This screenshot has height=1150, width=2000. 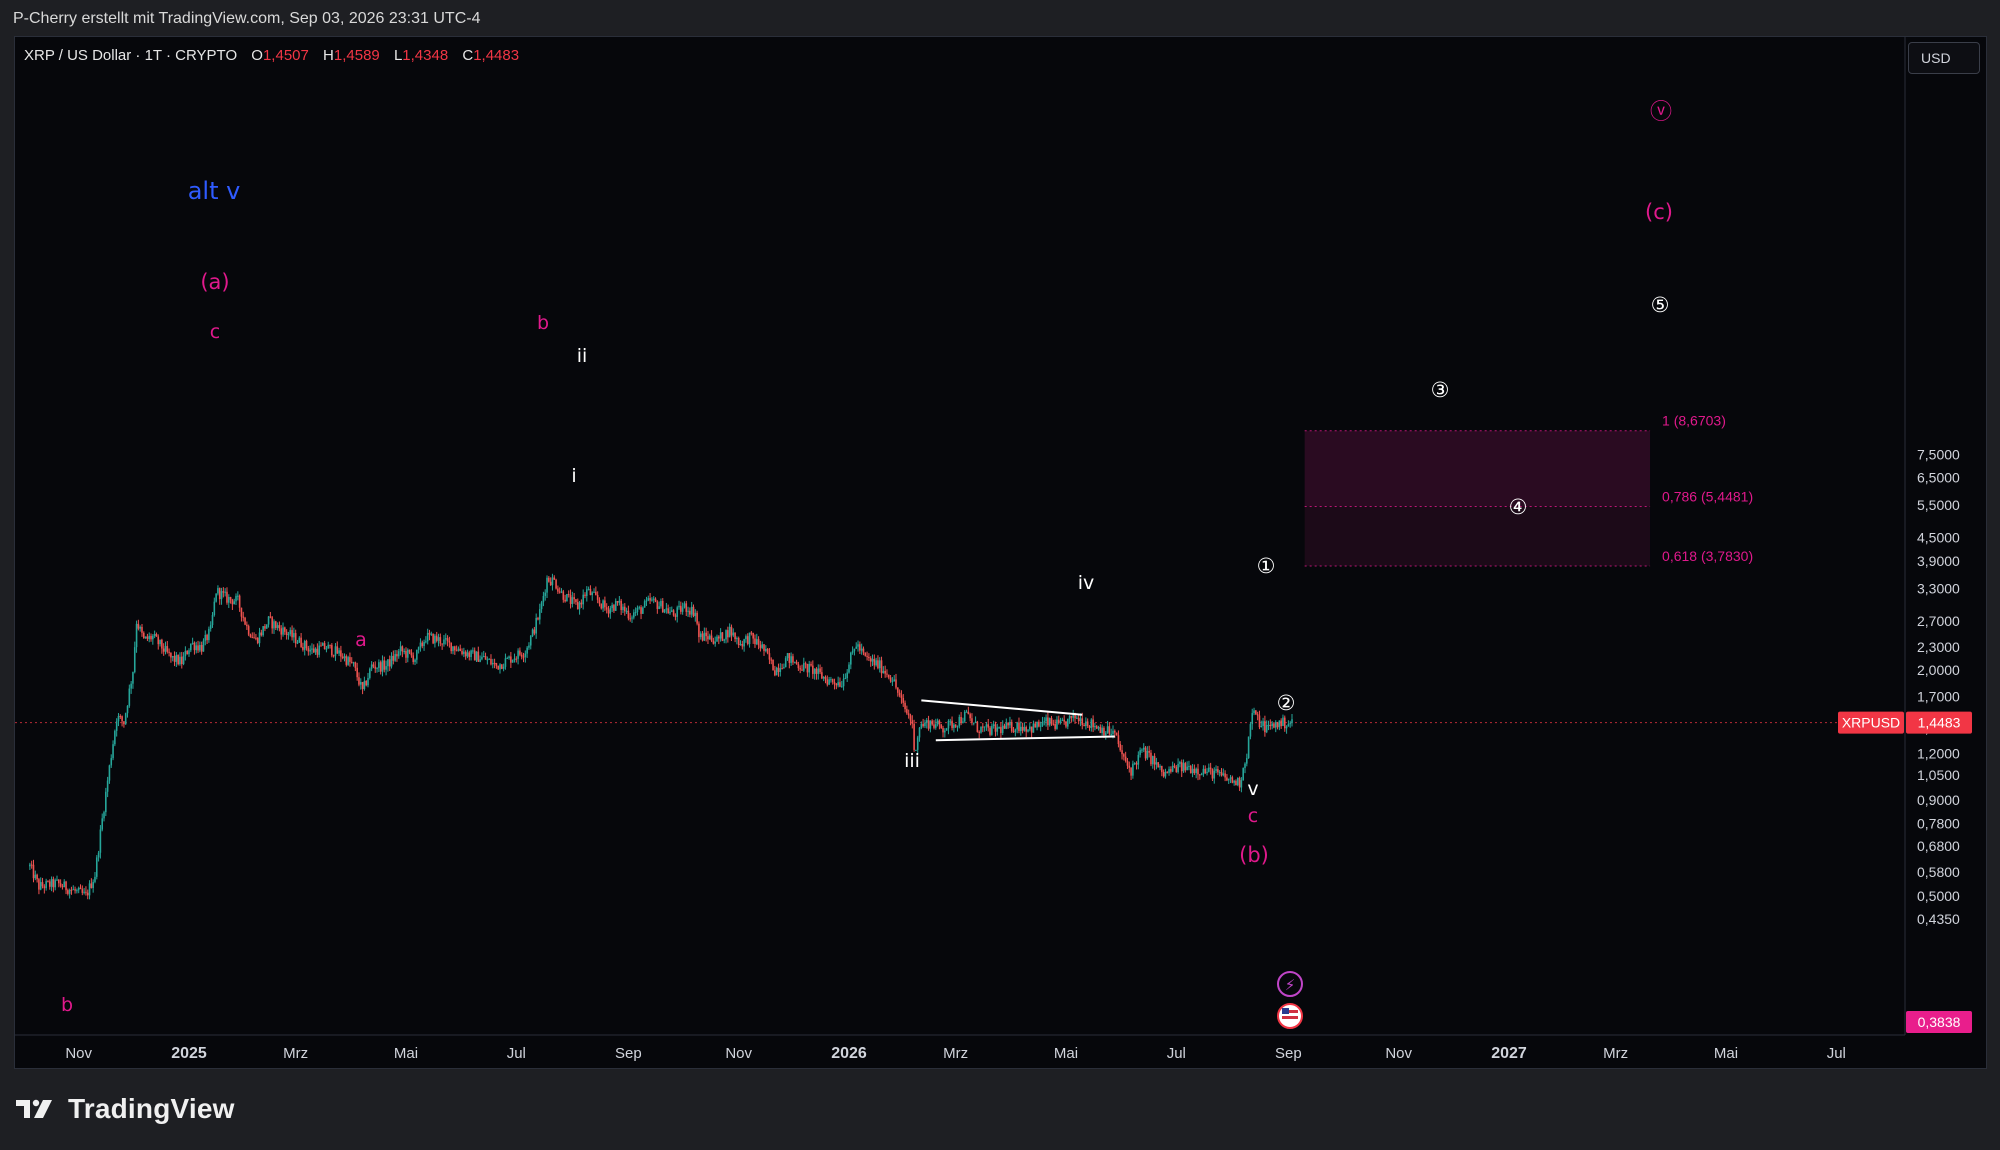 What do you see at coordinates (1290, 1016) in the screenshot?
I see `us-flag-icon` at bounding box center [1290, 1016].